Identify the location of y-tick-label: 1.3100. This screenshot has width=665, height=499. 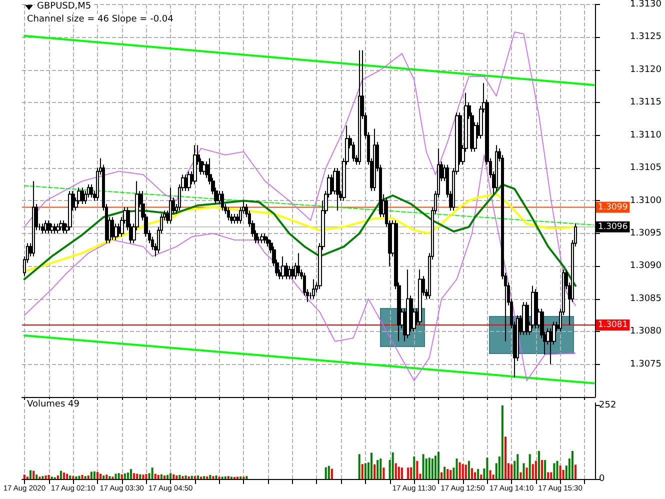
(646, 201).